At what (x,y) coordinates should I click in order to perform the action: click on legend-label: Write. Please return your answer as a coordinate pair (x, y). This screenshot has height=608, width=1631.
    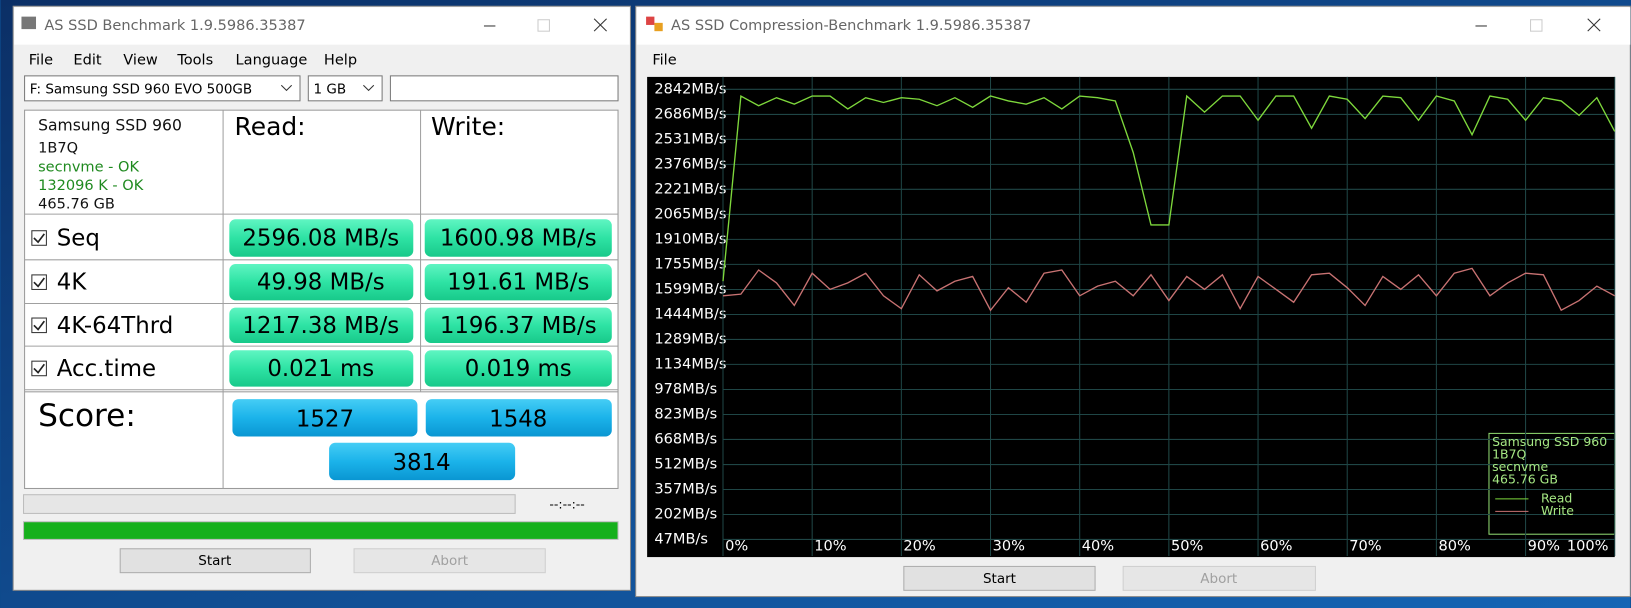
    Looking at the image, I should click on (1557, 510).